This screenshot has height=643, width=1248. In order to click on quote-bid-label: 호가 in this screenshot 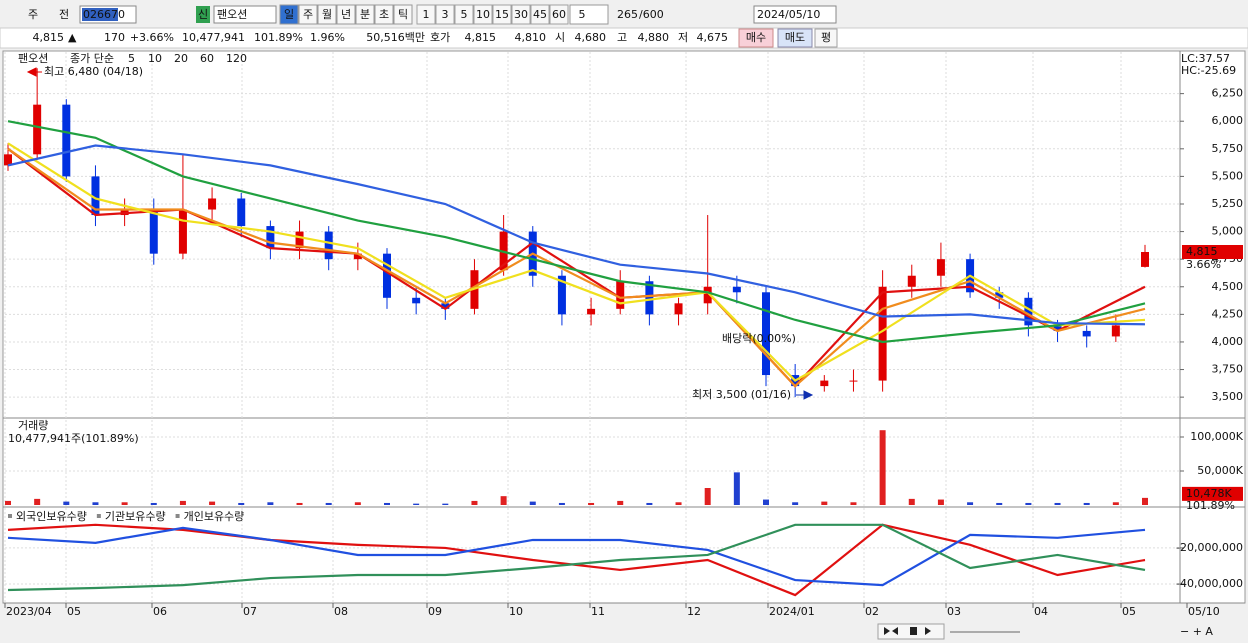, I will do `click(440, 37)`.